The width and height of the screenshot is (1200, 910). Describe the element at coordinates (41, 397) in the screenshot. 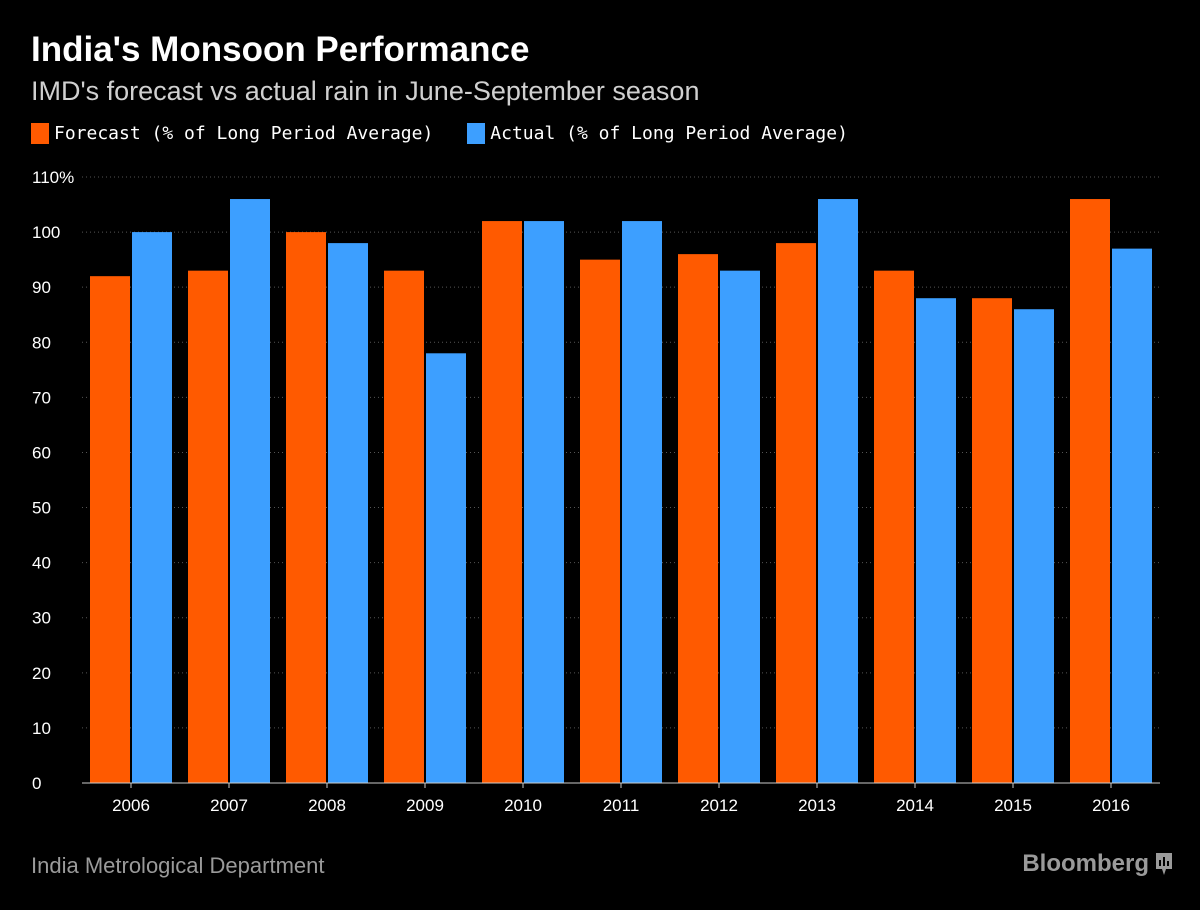

I see `y-tick-label: 70` at that location.